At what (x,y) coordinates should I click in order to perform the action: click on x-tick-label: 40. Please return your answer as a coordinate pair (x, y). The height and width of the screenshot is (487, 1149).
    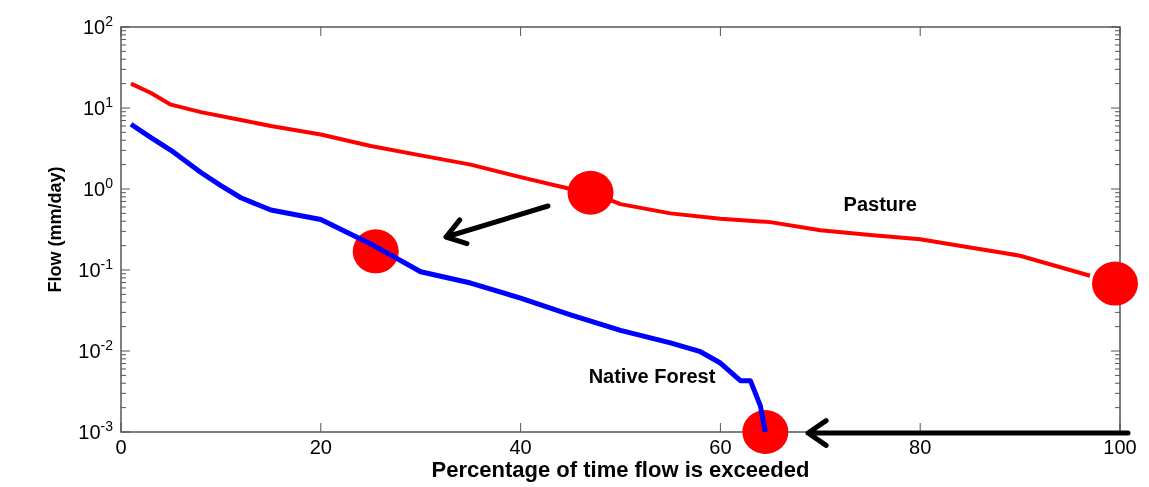
    Looking at the image, I should click on (520, 447).